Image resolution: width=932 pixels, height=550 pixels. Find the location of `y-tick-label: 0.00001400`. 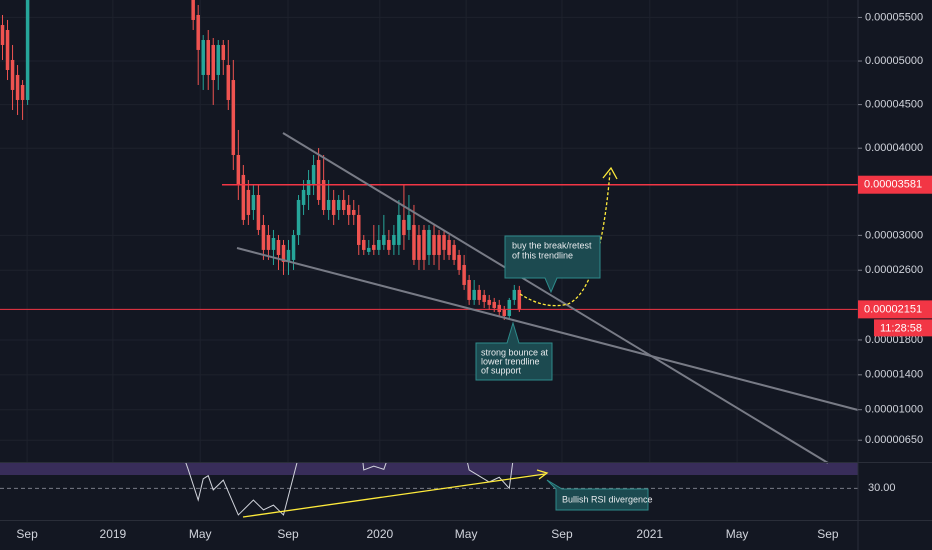

y-tick-label: 0.00001400 is located at coordinates (894, 375).